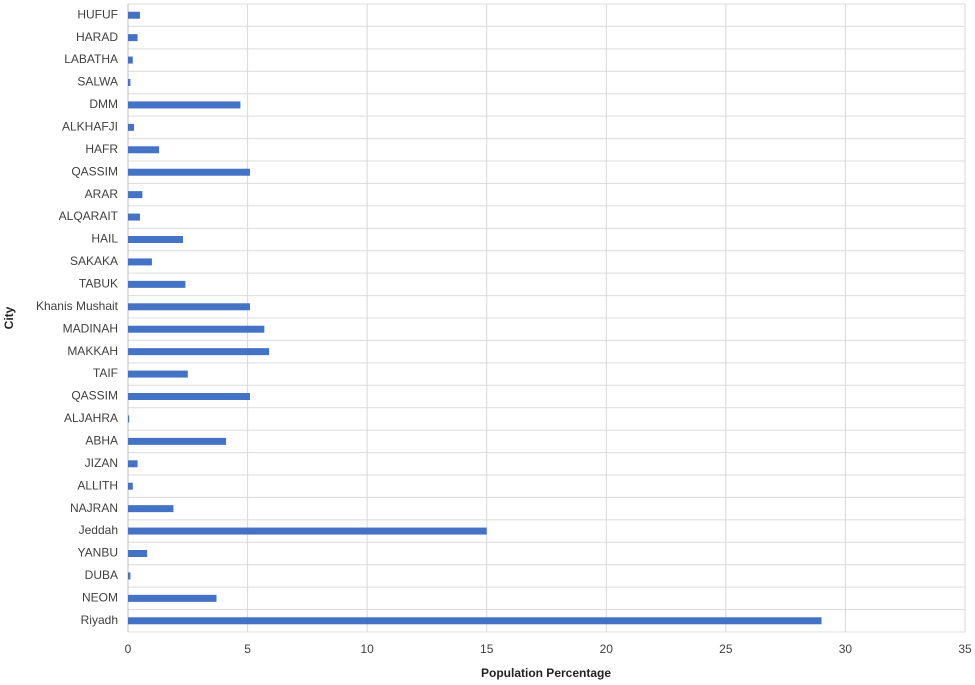 The width and height of the screenshot is (975, 685). Describe the element at coordinates (367, 649) in the screenshot. I see `x-tick-label: 10` at that location.